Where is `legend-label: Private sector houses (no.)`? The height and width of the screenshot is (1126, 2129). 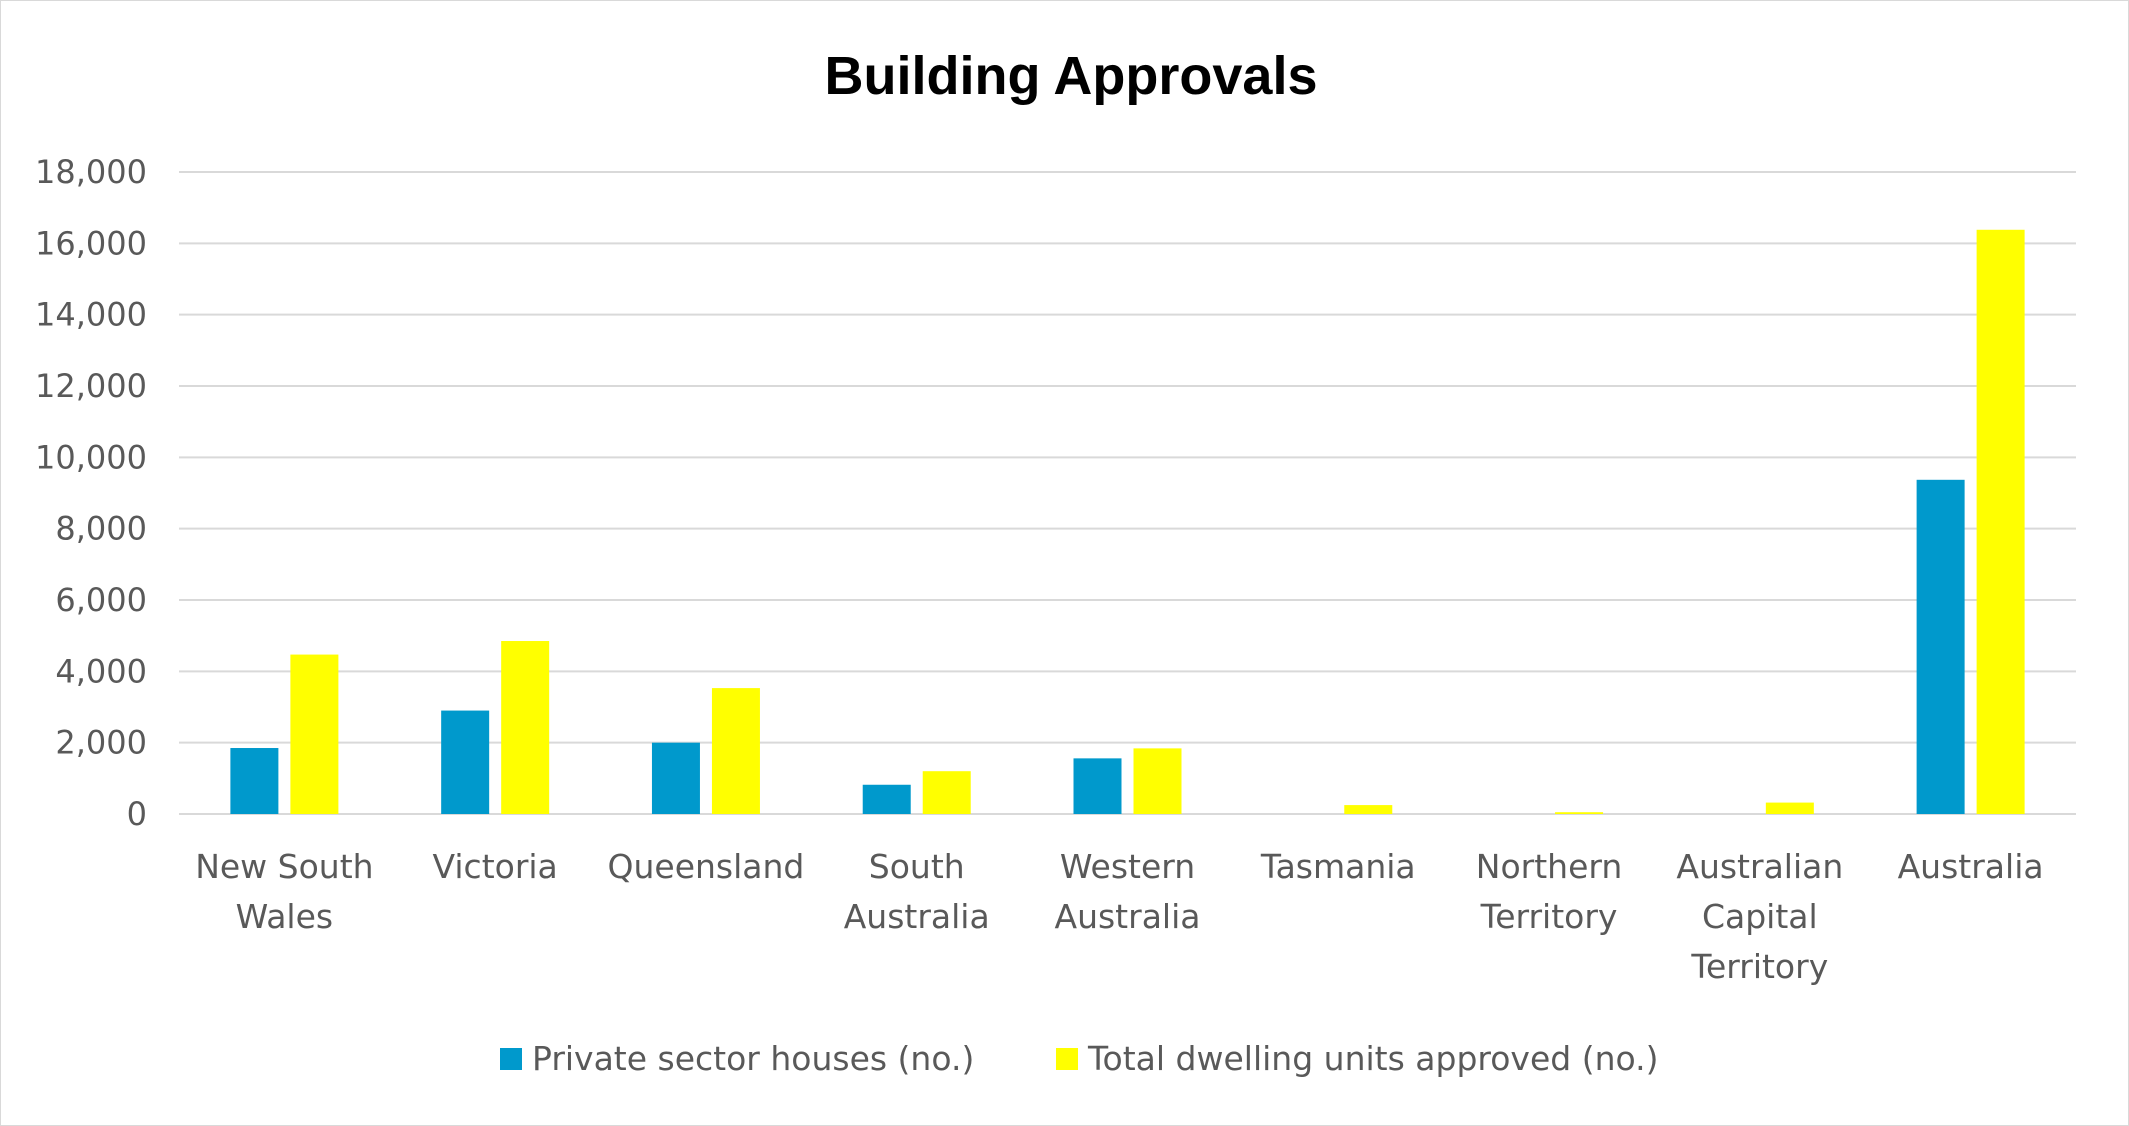 legend-label: Private sector houses (no.) is located at coordinates (753, 1058).